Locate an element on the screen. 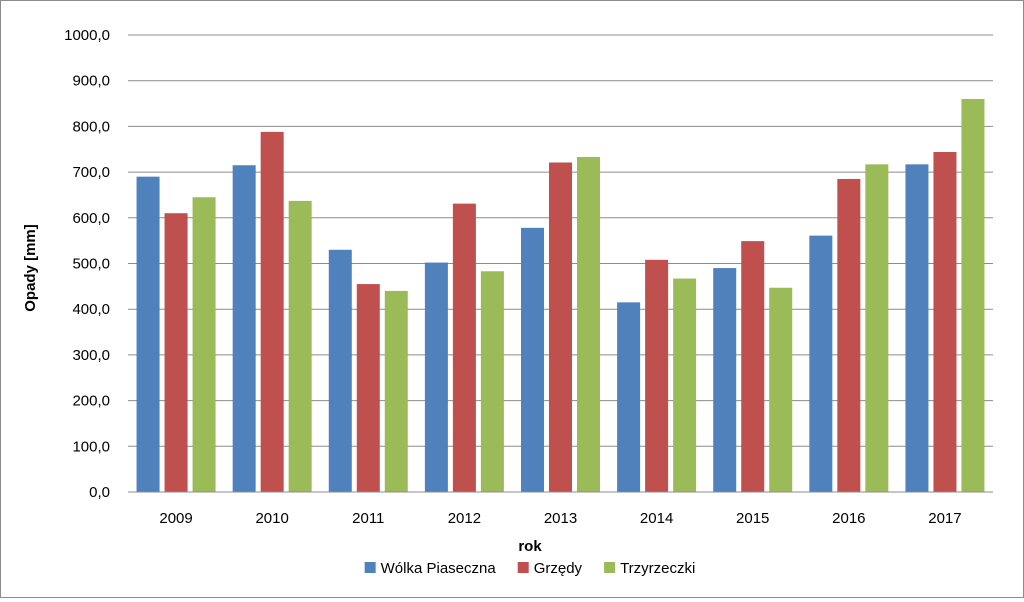 Image resolution: width=1024 pixels, height=602 pixels. y-tick-label: 200,0 is located at coordinates (91, 401).